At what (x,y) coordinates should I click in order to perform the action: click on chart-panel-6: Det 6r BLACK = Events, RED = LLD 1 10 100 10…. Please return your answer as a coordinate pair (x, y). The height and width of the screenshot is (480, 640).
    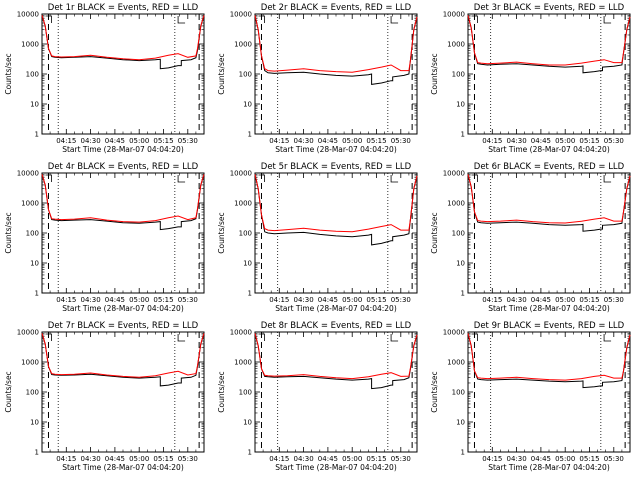
    Looking at the image, I should click on (530, 237).